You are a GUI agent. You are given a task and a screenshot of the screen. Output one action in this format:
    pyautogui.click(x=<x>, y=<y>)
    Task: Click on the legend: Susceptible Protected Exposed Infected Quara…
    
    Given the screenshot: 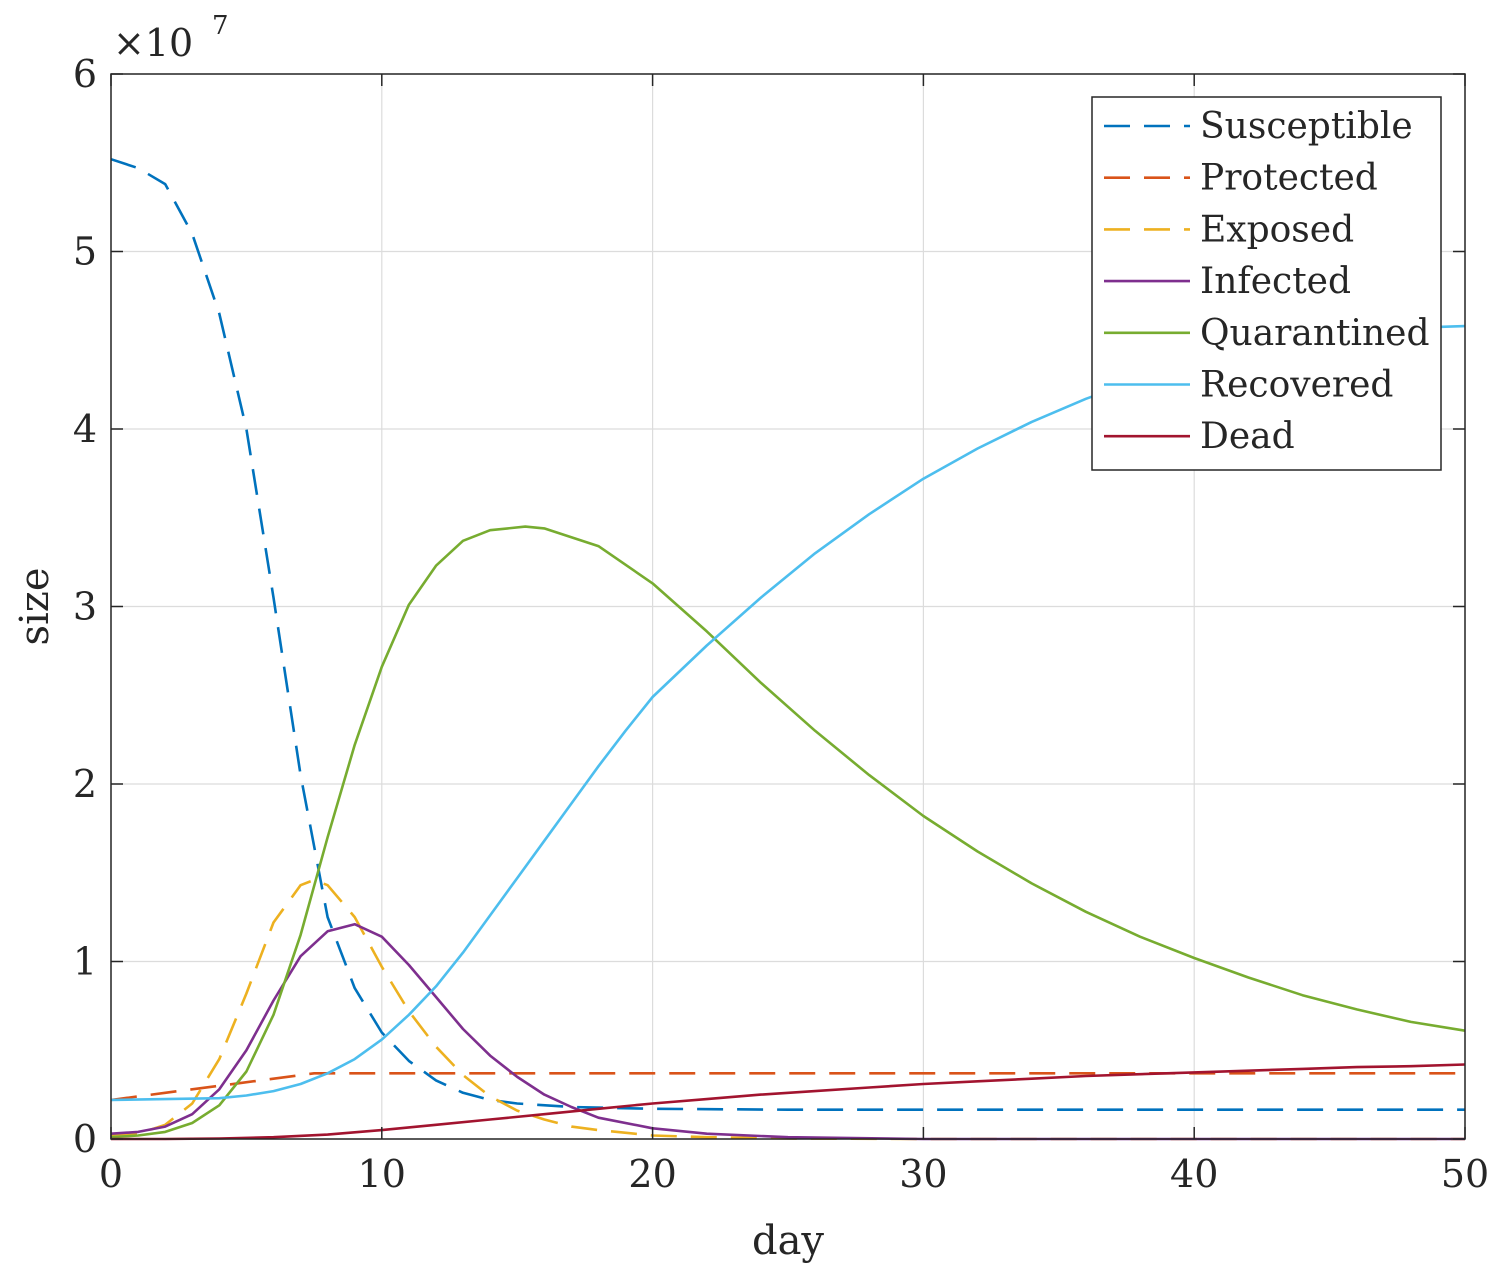 What is the action you would take?
    pyautogui.click(x=1266, y=283)
    